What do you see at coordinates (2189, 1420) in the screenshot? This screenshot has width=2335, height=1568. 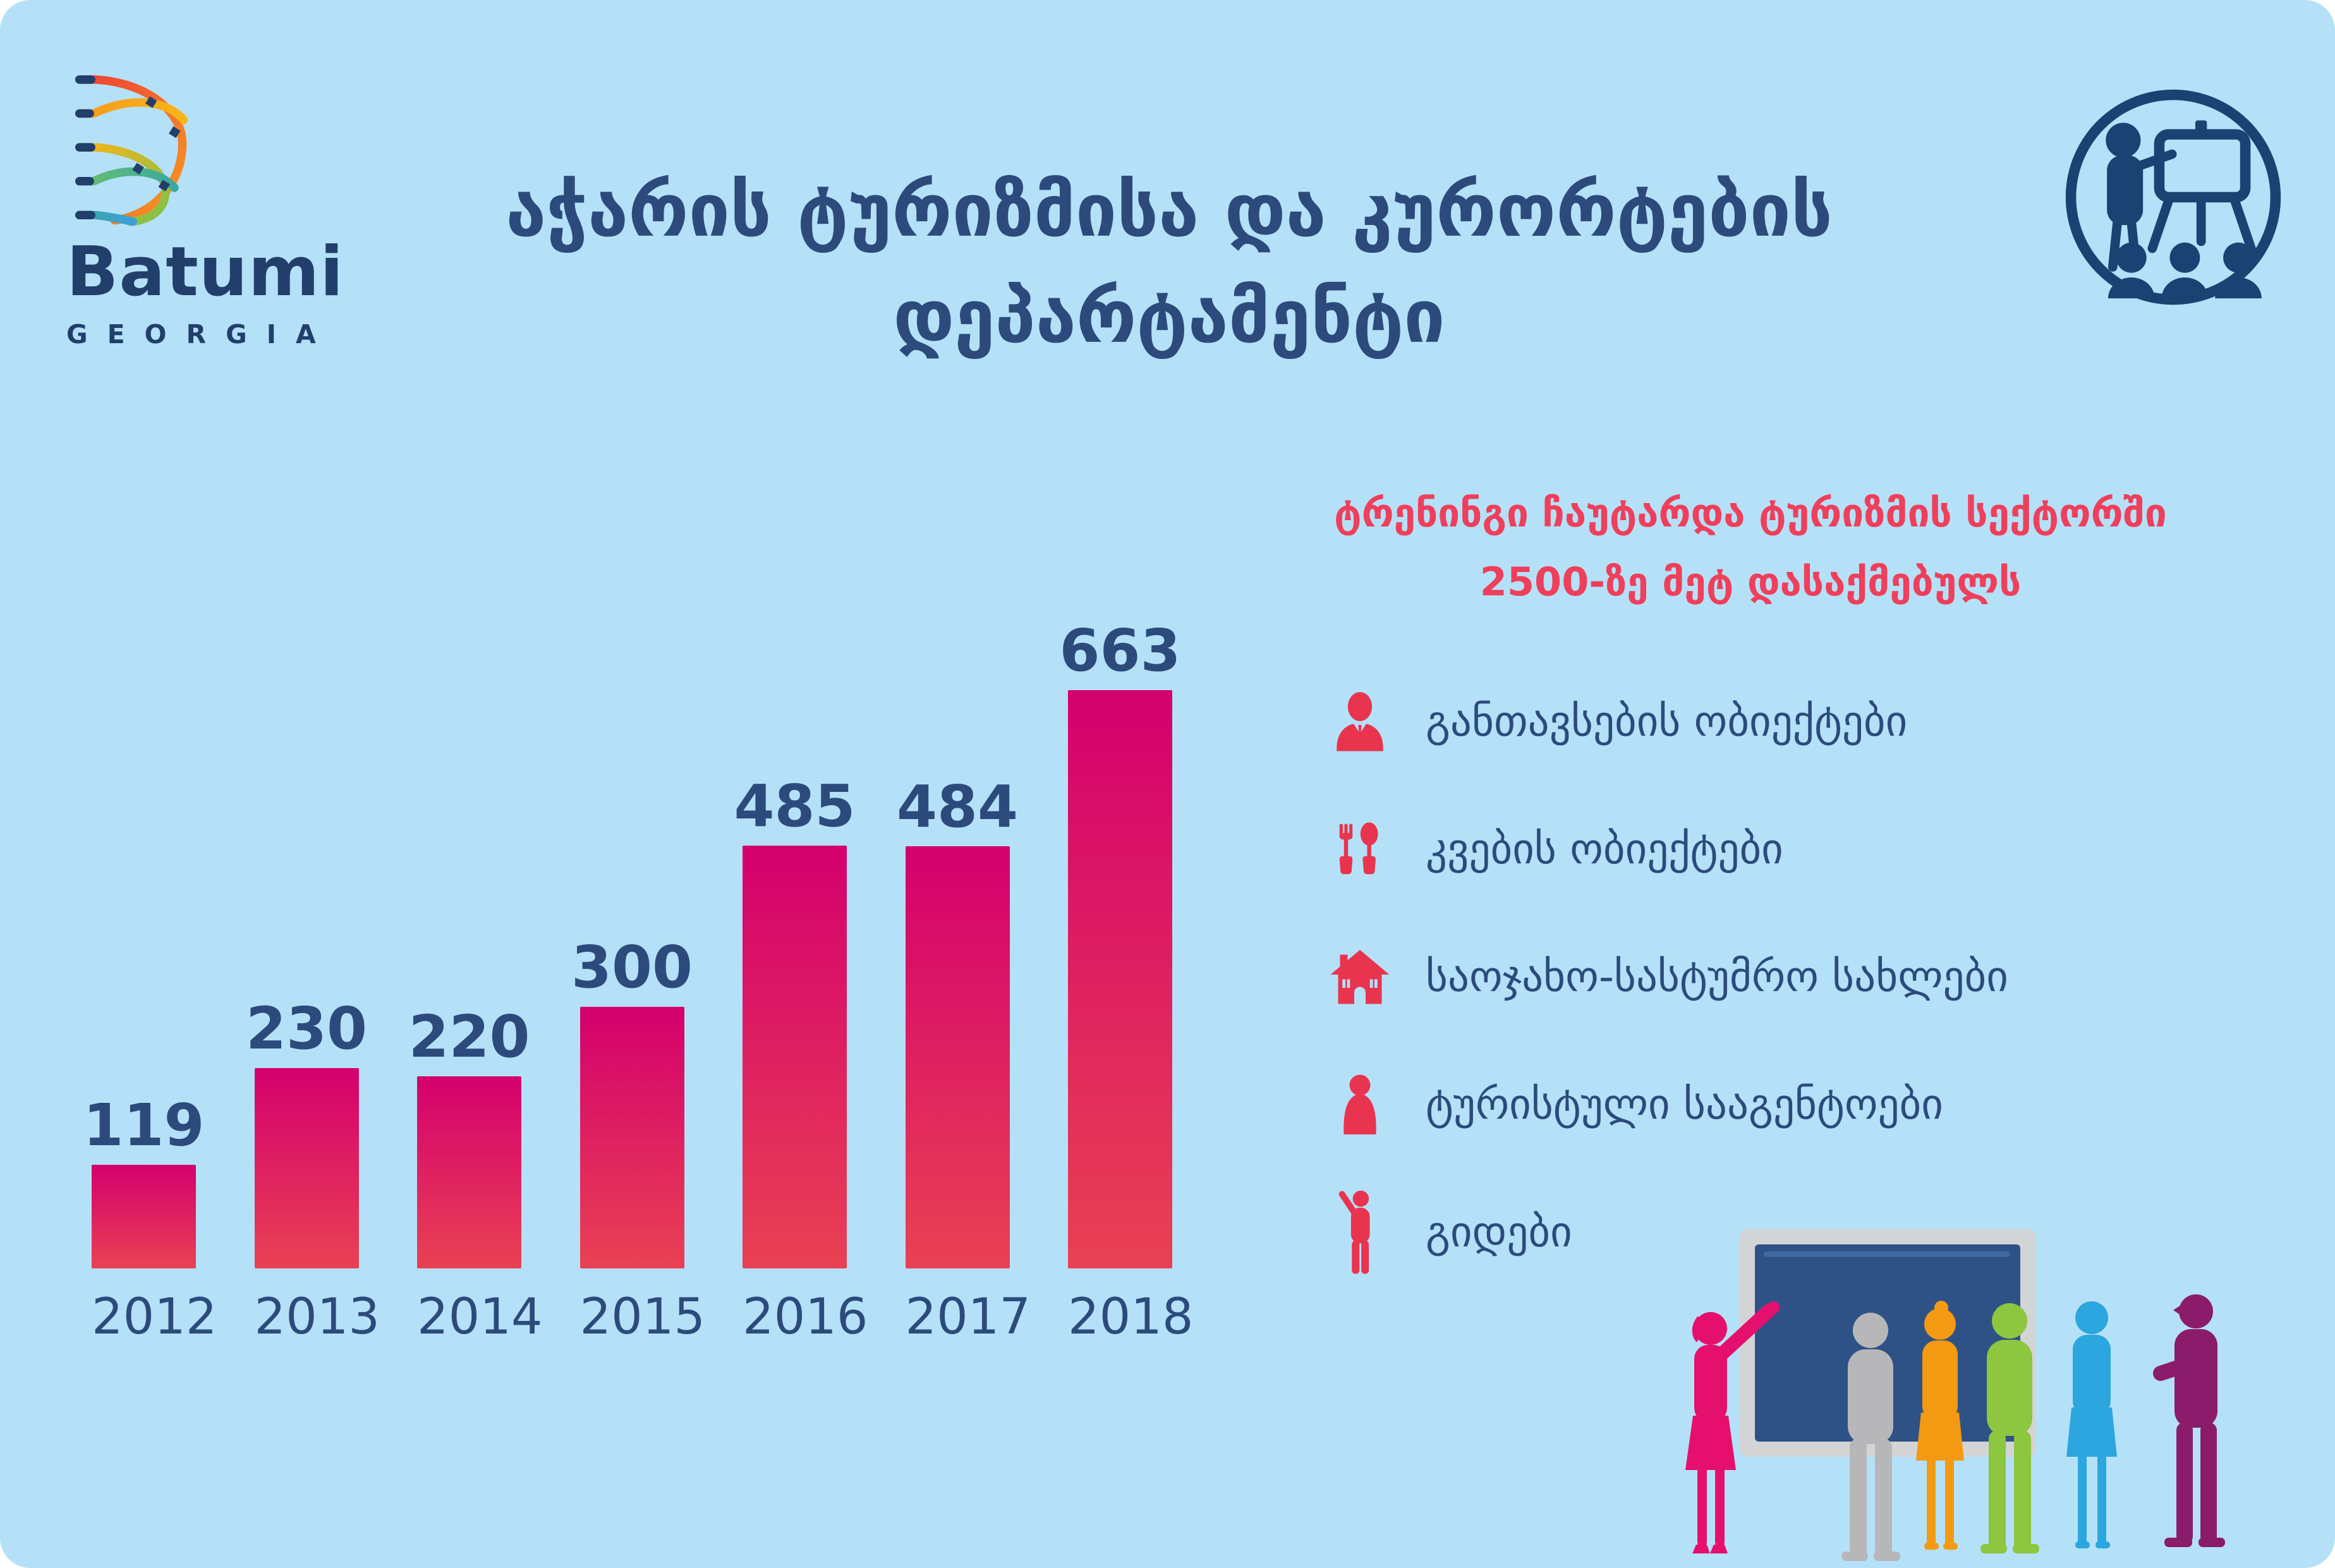 I see `purple-man-silhouette` at bounding box center [2189, 1420].